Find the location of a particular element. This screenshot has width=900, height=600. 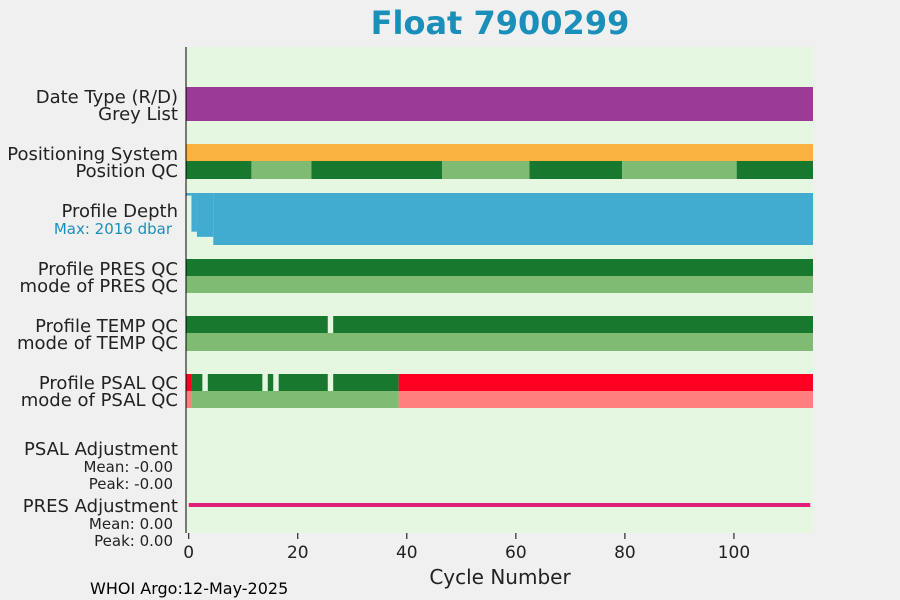

label-max-depth: Max: 2016 dbar is located at coordinates (113, 229).